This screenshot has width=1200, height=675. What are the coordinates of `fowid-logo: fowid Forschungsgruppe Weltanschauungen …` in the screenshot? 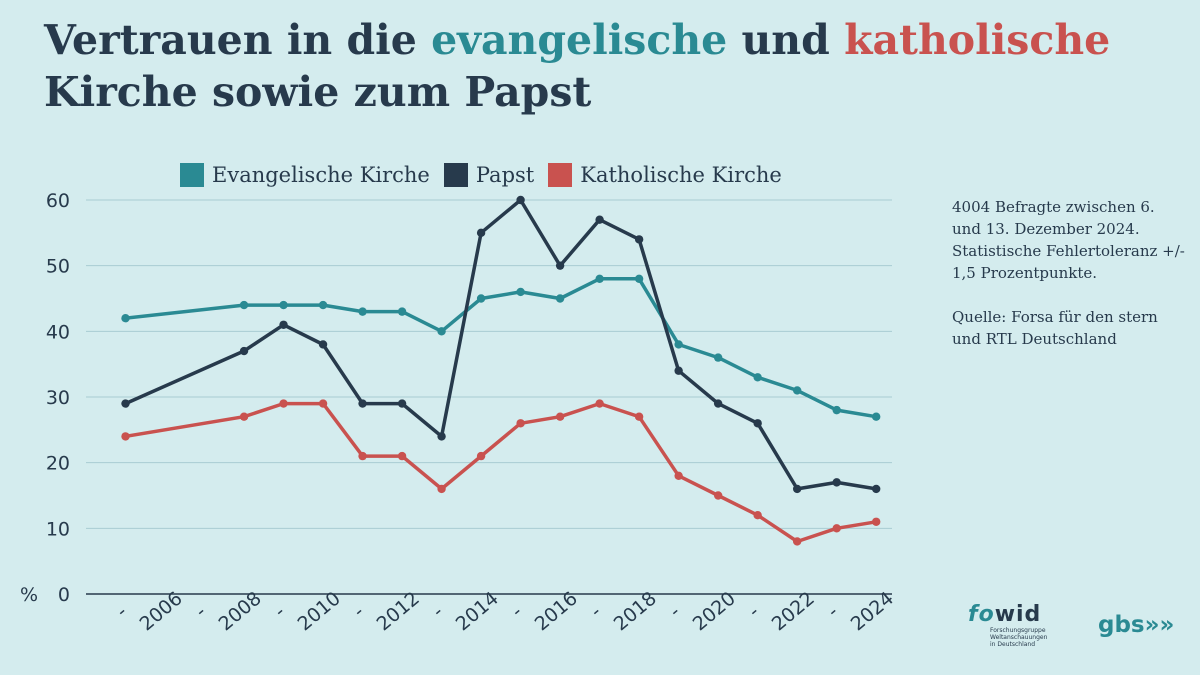 It's located at (1008, 632).